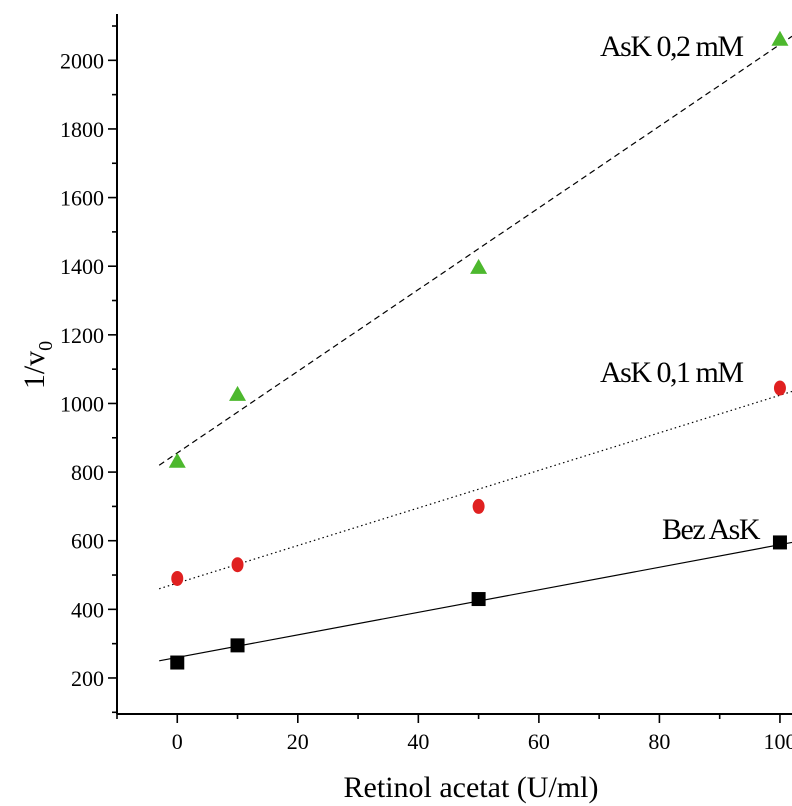 The width and height of the screenshot is (792, 806). What do you see at coordinates (82, 266) in the screenshot?
I see `y-tick-label: 1400` at bounding box center [82, 266].